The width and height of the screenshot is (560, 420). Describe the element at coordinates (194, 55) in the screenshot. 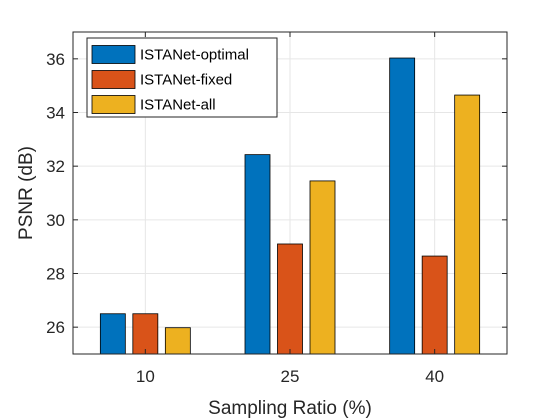

I see `legend-label-istanet-optimal: ISTANet-optimal` at that location.